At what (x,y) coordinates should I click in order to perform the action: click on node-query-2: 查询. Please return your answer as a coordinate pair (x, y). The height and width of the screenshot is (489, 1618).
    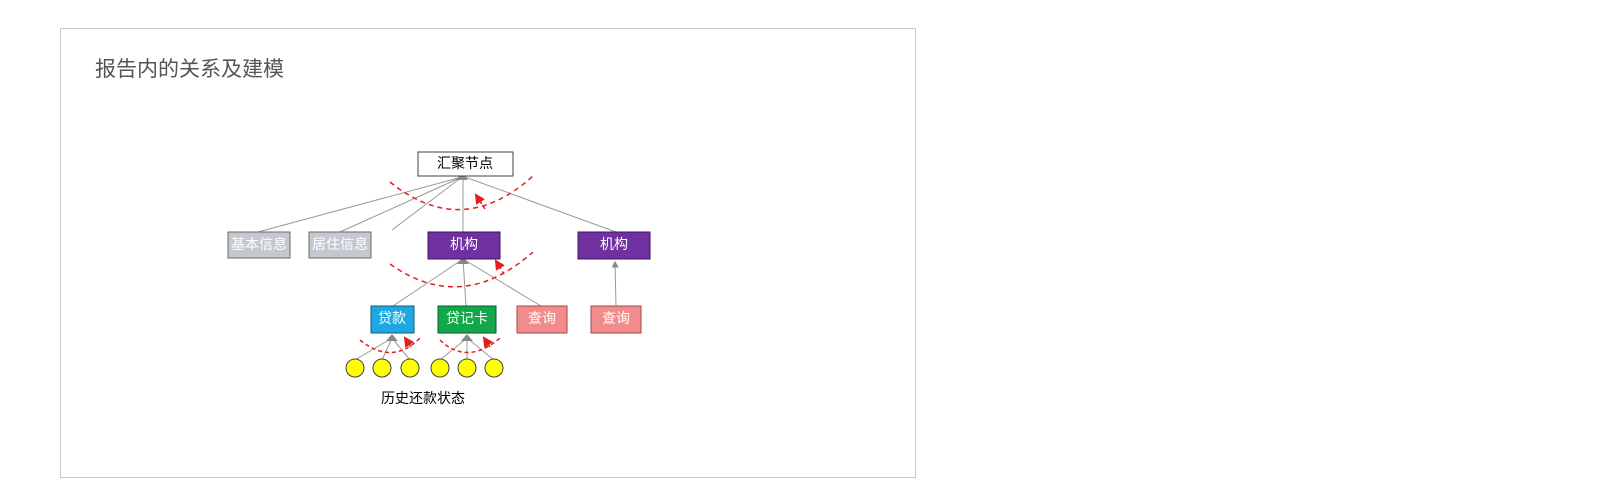
    Looking at the image, I should click on (616, 319).